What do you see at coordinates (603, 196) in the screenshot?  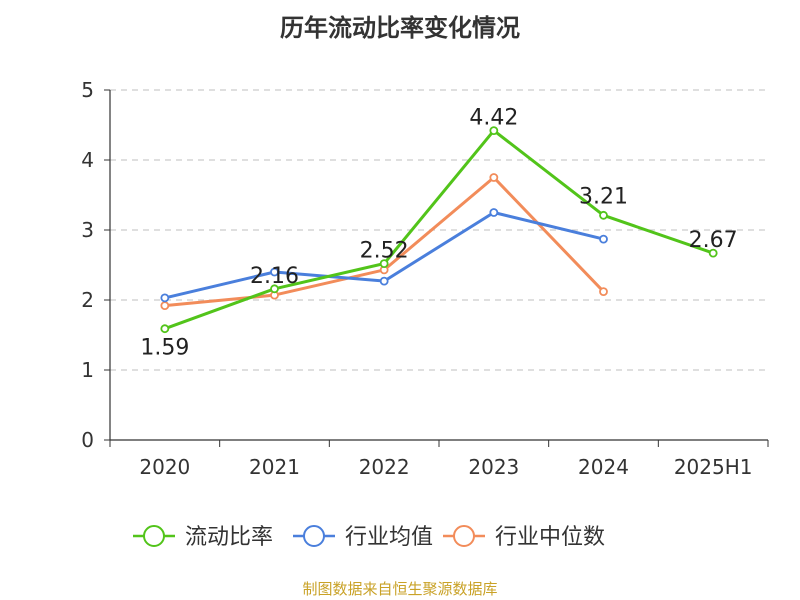 I see `data-label: 3.21` at bounding box center [603, 196].